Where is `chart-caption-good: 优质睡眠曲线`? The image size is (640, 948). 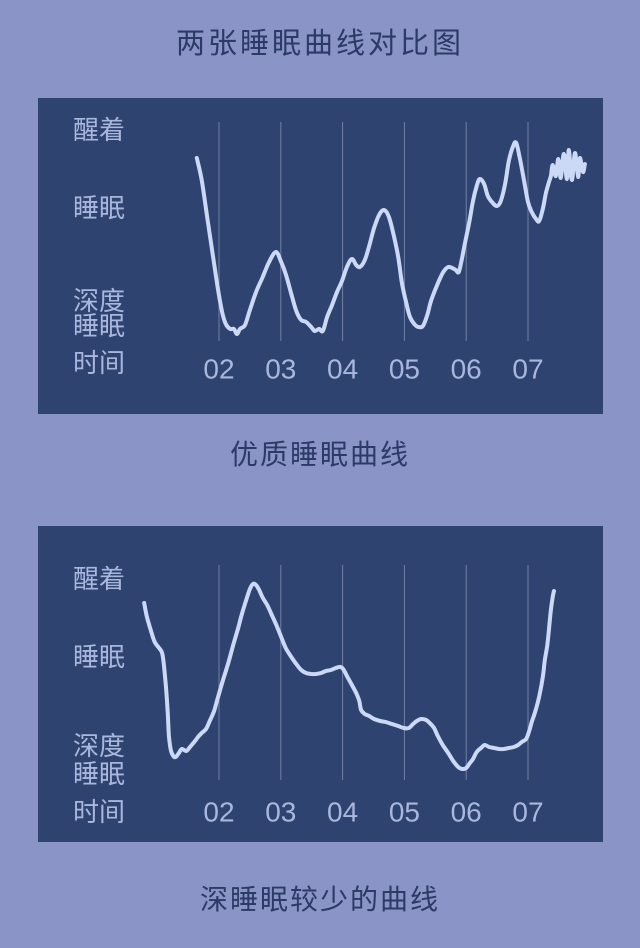
chart-caption-good: 优质睡眠曲线 is located at coordinates (319, 454).